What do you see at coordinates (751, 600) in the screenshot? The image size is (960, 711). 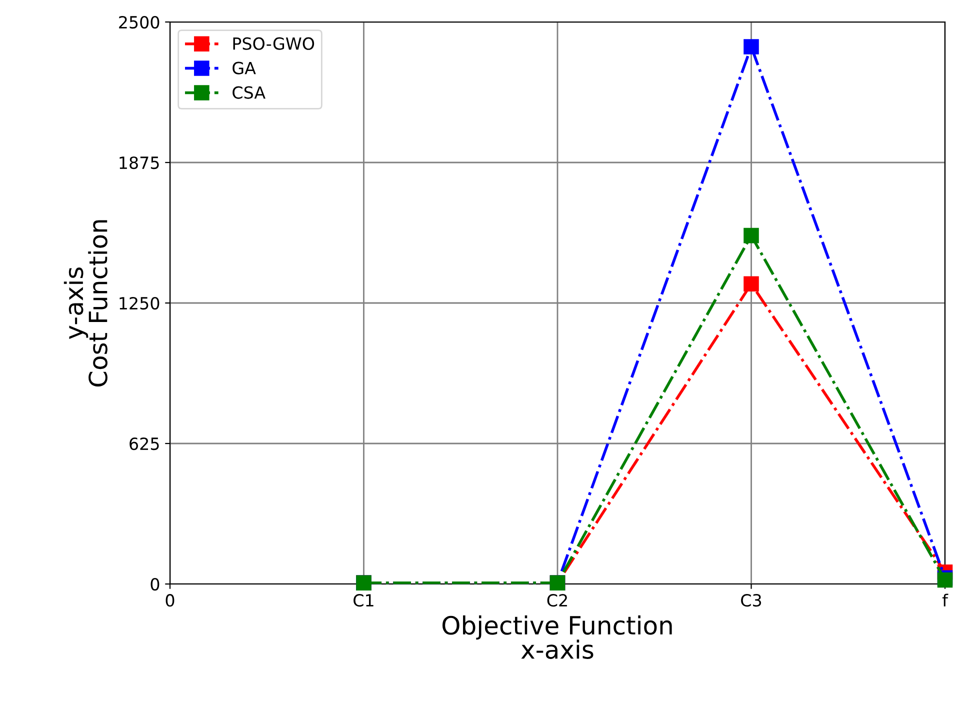 I see `x-tick-label: C3` at bounding box center [751, 600].